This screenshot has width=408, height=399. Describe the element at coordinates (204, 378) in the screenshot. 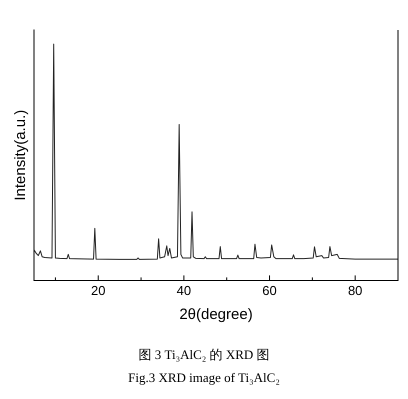

I see `caption: Fig.3 XRD image of Ti₃AlC₂` at that location.